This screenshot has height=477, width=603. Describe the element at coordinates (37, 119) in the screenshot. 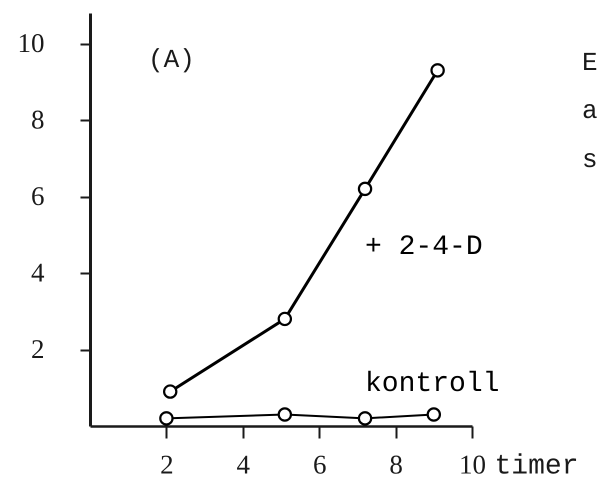

I see `y-tick-label: 8` at that location.